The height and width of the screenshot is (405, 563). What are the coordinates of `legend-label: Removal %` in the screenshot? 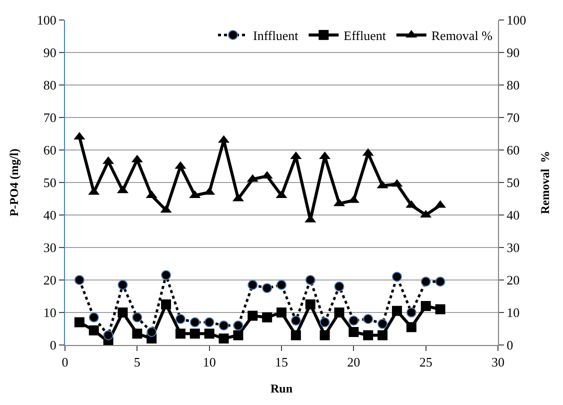 It's located at (462, 36).